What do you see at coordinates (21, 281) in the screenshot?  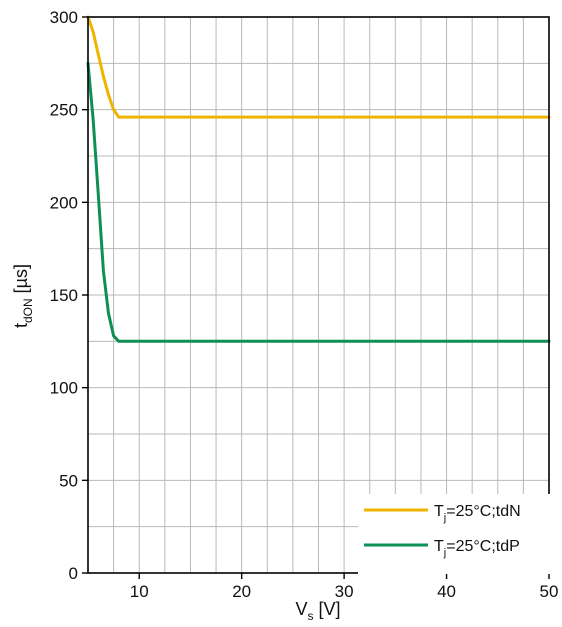 I see `y-axis-label-unit: [µs]` at bounding box center [21, 281].